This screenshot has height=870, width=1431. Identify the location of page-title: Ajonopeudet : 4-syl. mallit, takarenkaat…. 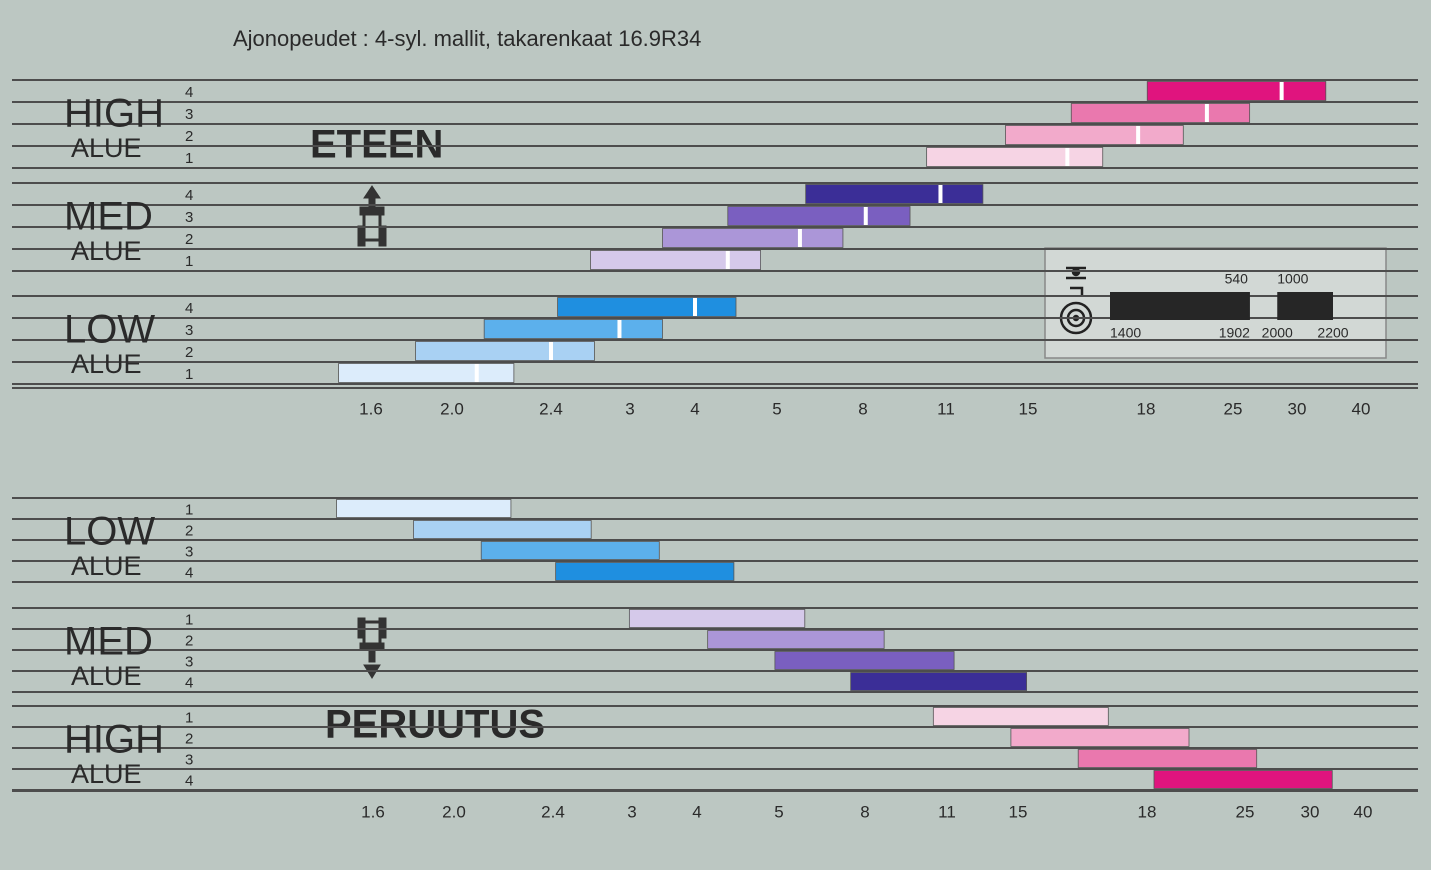
(467, 38).